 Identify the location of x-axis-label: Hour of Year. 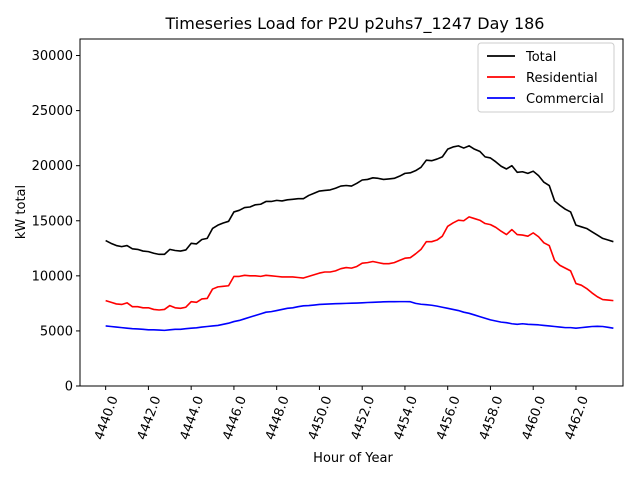
(353, 458).